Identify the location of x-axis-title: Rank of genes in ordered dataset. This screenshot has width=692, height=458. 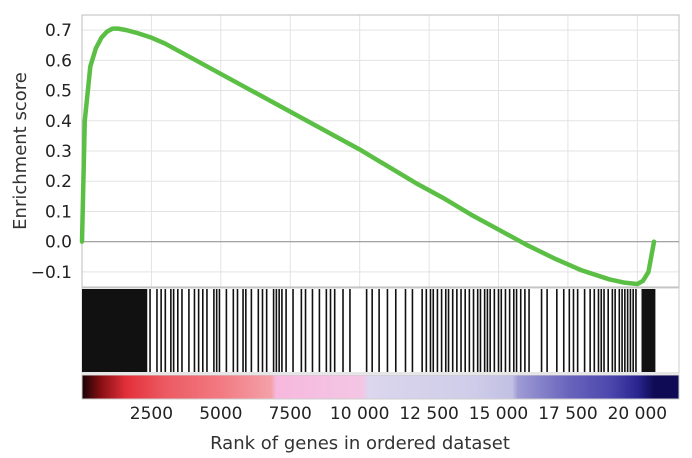
(360, 443).